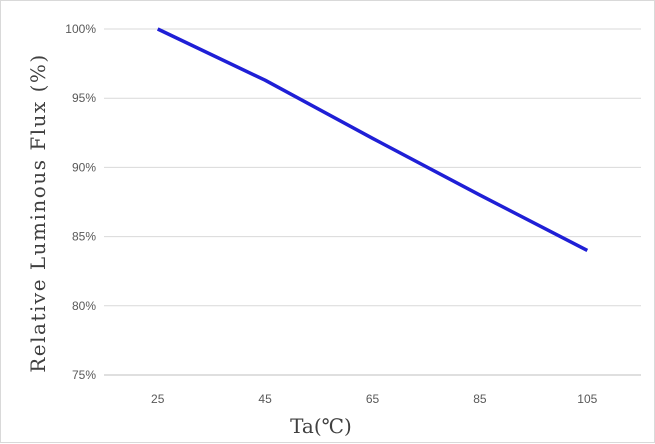 This screenshot has height=444, width=655. I want to click on y-axis-title: Relative Luminous Flux (%), so click(38, 213).